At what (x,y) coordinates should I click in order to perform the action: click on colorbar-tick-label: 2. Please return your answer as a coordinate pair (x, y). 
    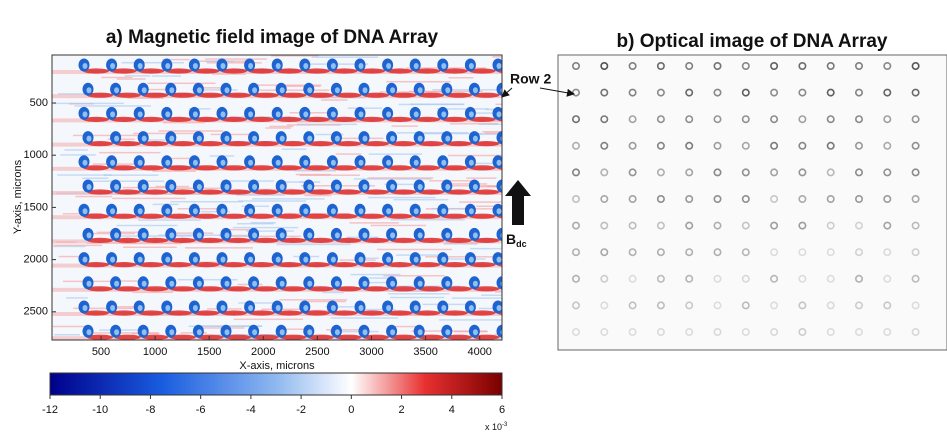
    Looking at the image, I should click on (401, 410).